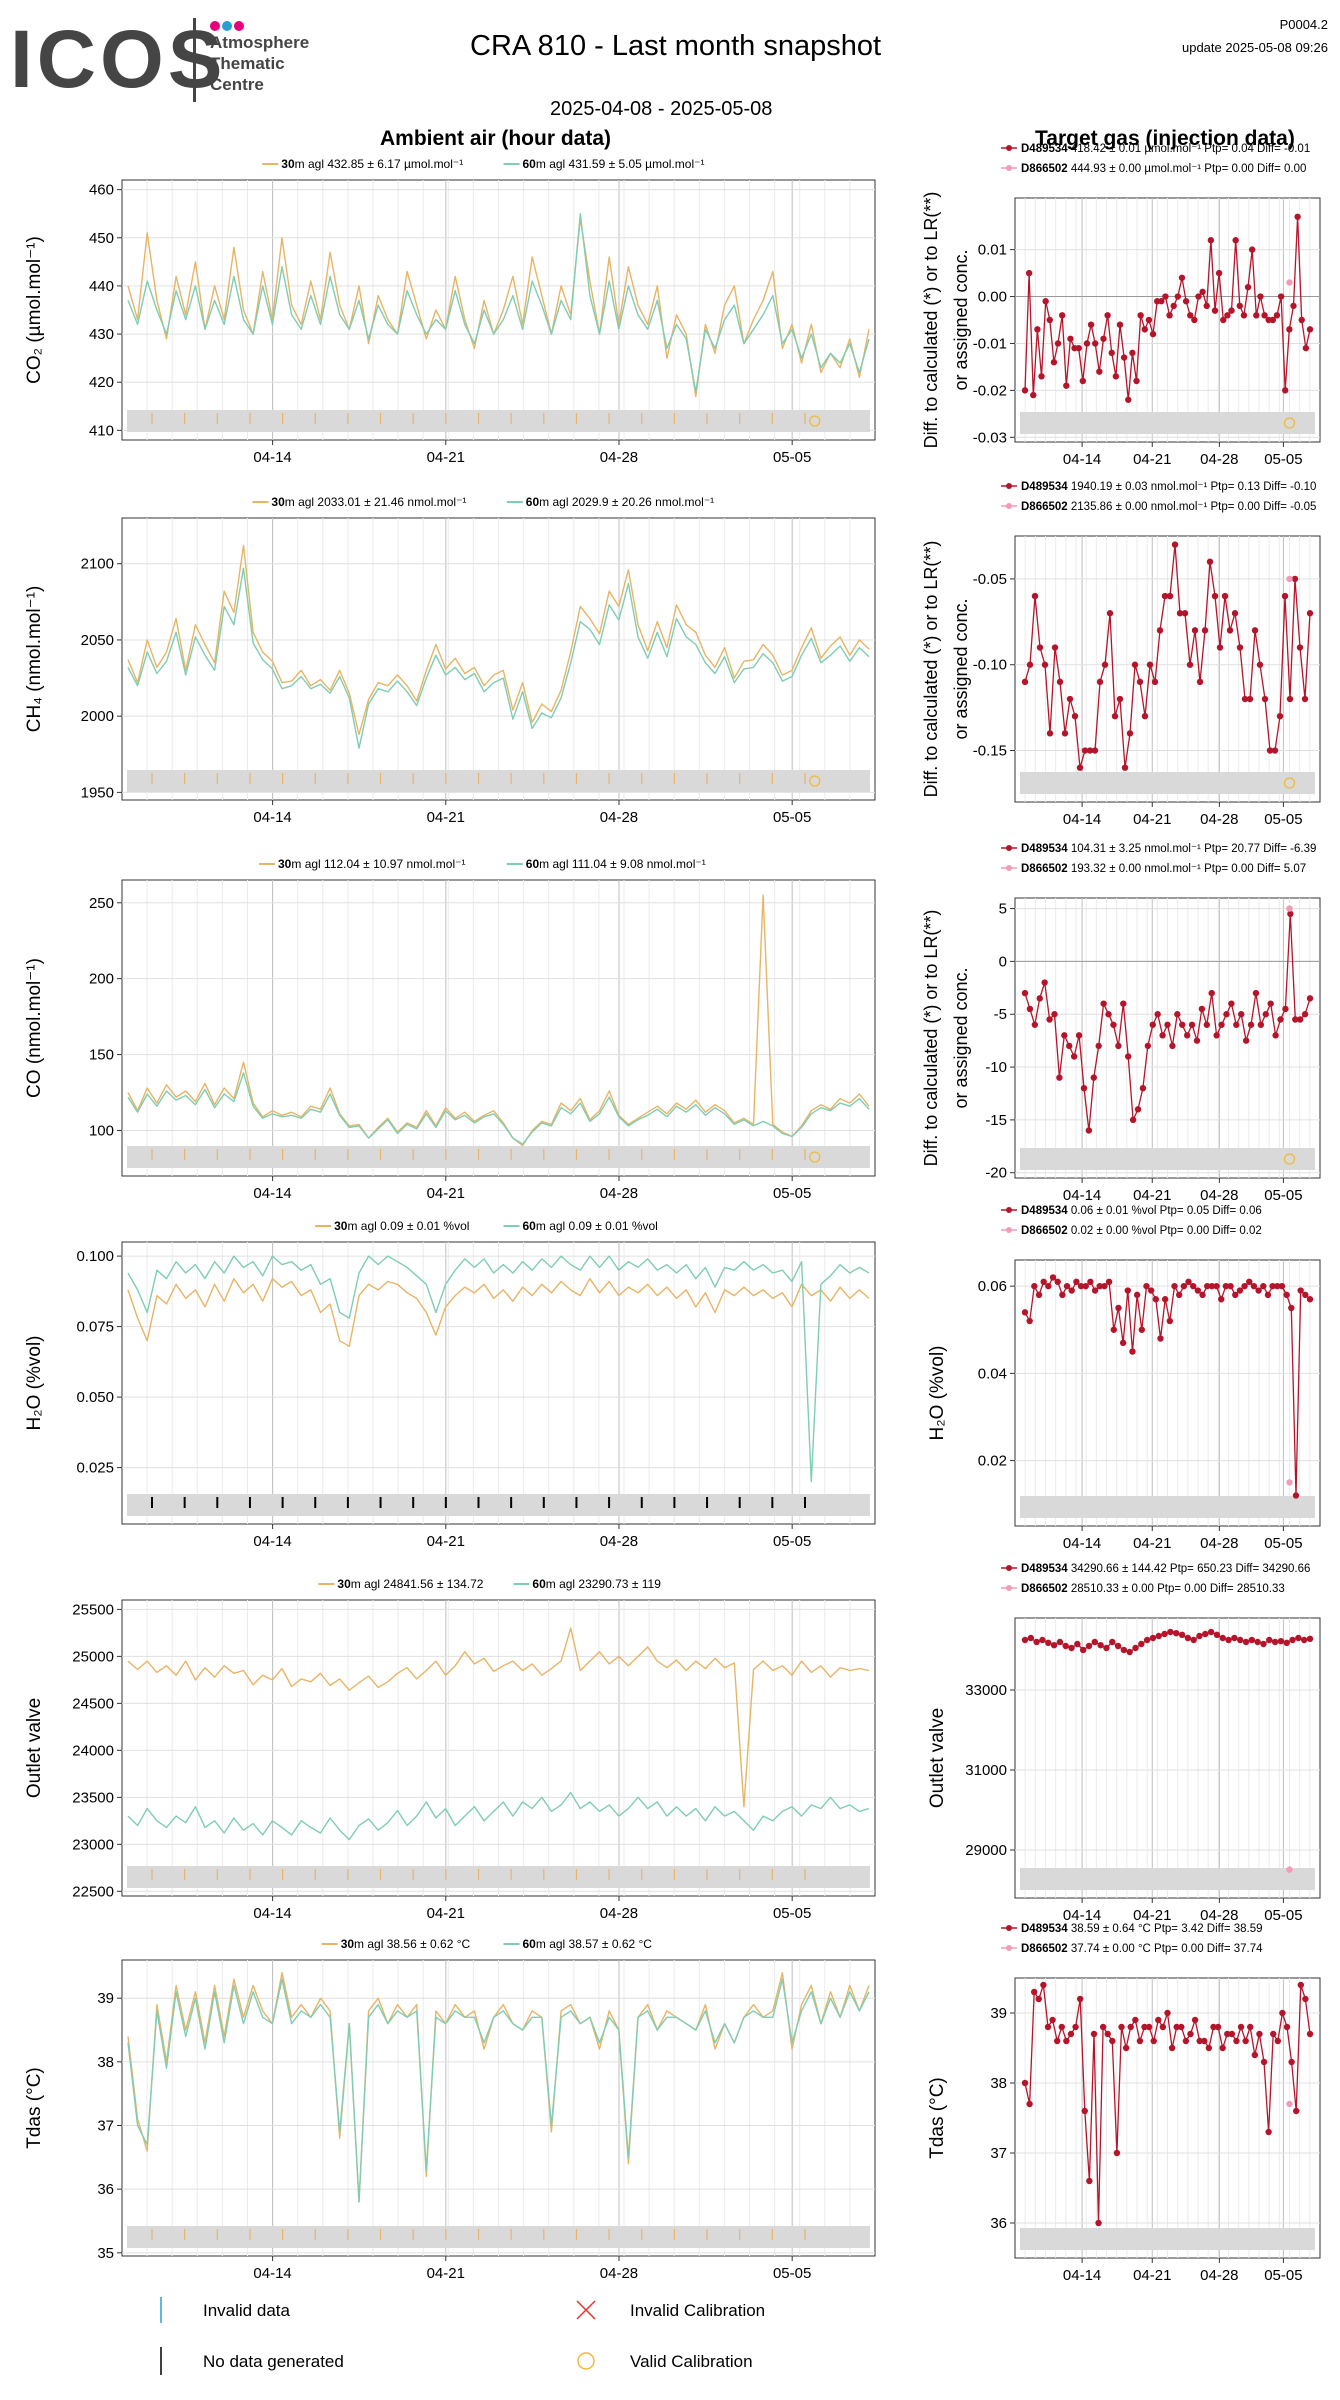  What do you see at coordinates (93, 1750) in the screenshot?
I see `y-tick-label: 24000` at bounding box center [93, 1750].